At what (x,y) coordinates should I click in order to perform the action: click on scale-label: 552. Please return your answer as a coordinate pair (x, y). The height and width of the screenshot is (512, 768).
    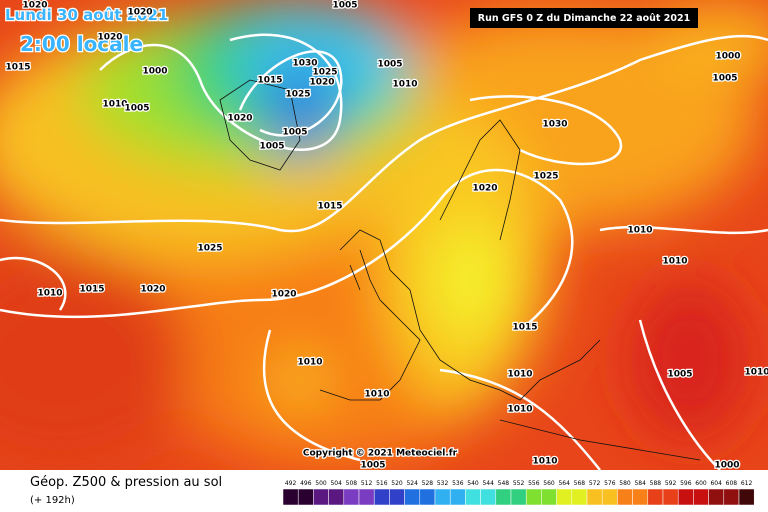
    Looking at the image, I should click on (519, 483).